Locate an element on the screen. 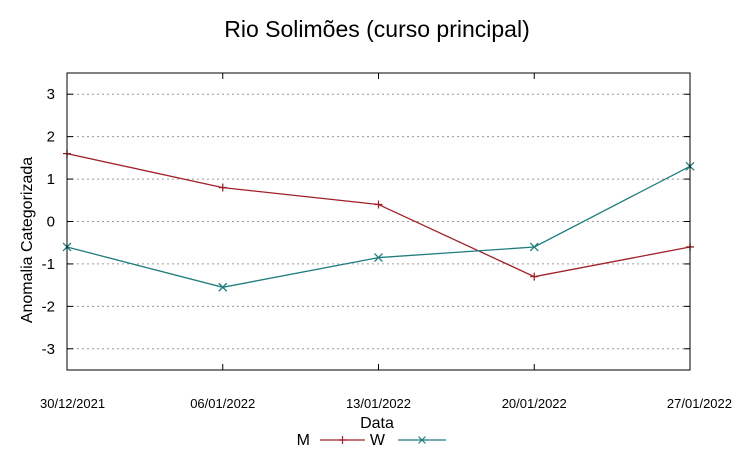 This screenshot has width=753, height=464. legend: M W is located at coordinates (371, 440).